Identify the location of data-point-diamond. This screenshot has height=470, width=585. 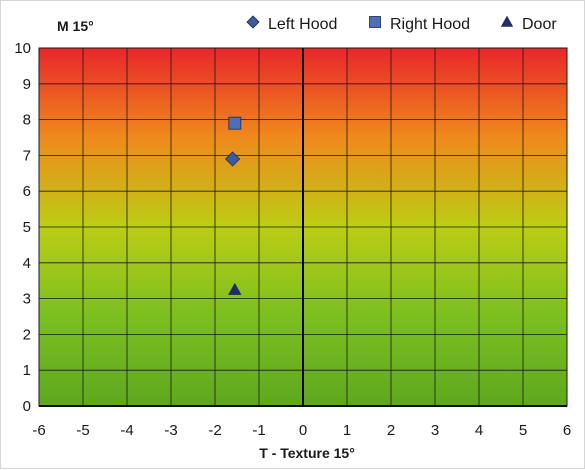
(233, 159).